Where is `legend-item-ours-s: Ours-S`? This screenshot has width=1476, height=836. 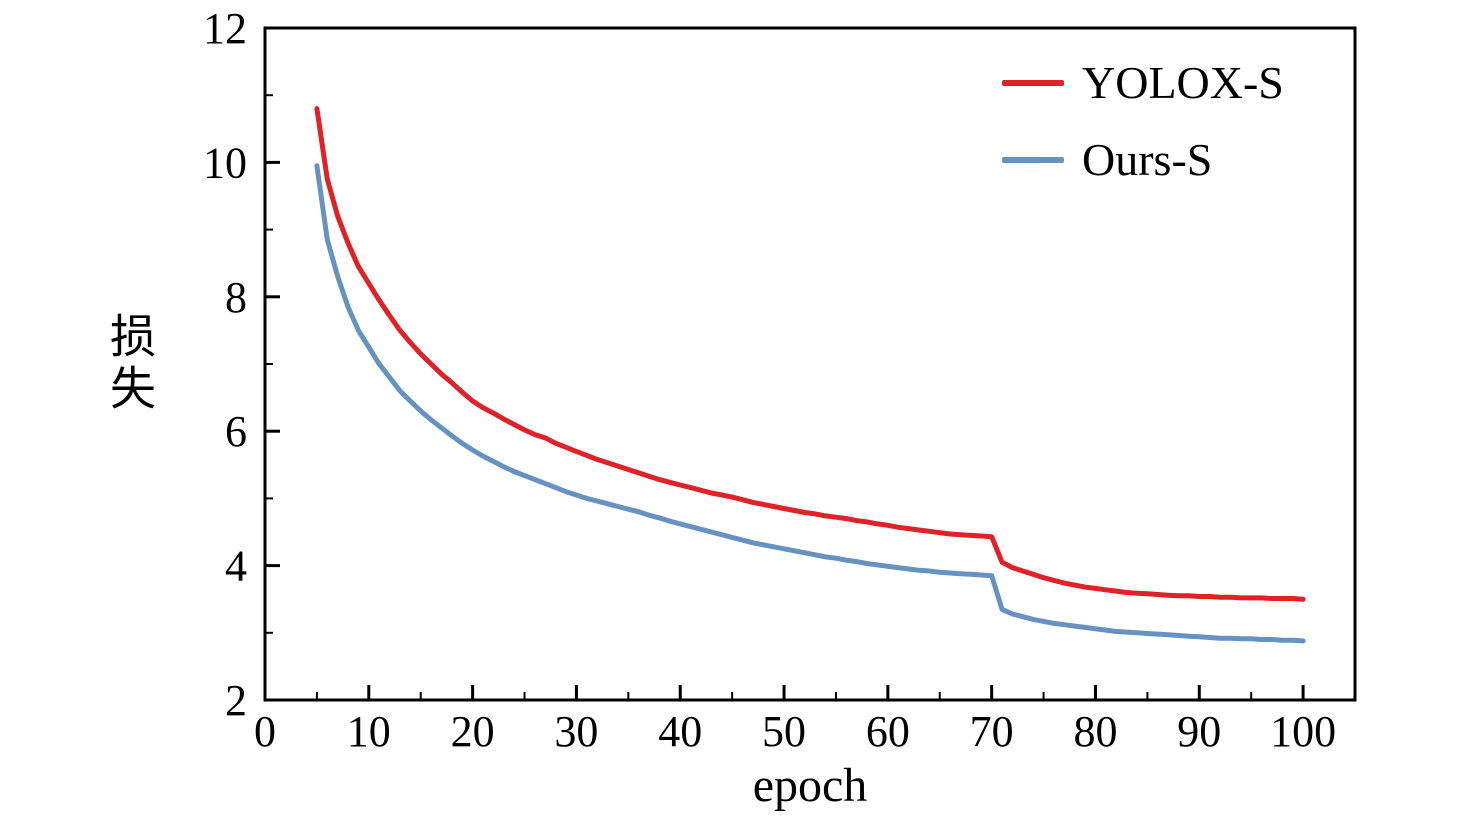 legend-item-ours-s: Ours-S is located at coordinates (1143, 159).